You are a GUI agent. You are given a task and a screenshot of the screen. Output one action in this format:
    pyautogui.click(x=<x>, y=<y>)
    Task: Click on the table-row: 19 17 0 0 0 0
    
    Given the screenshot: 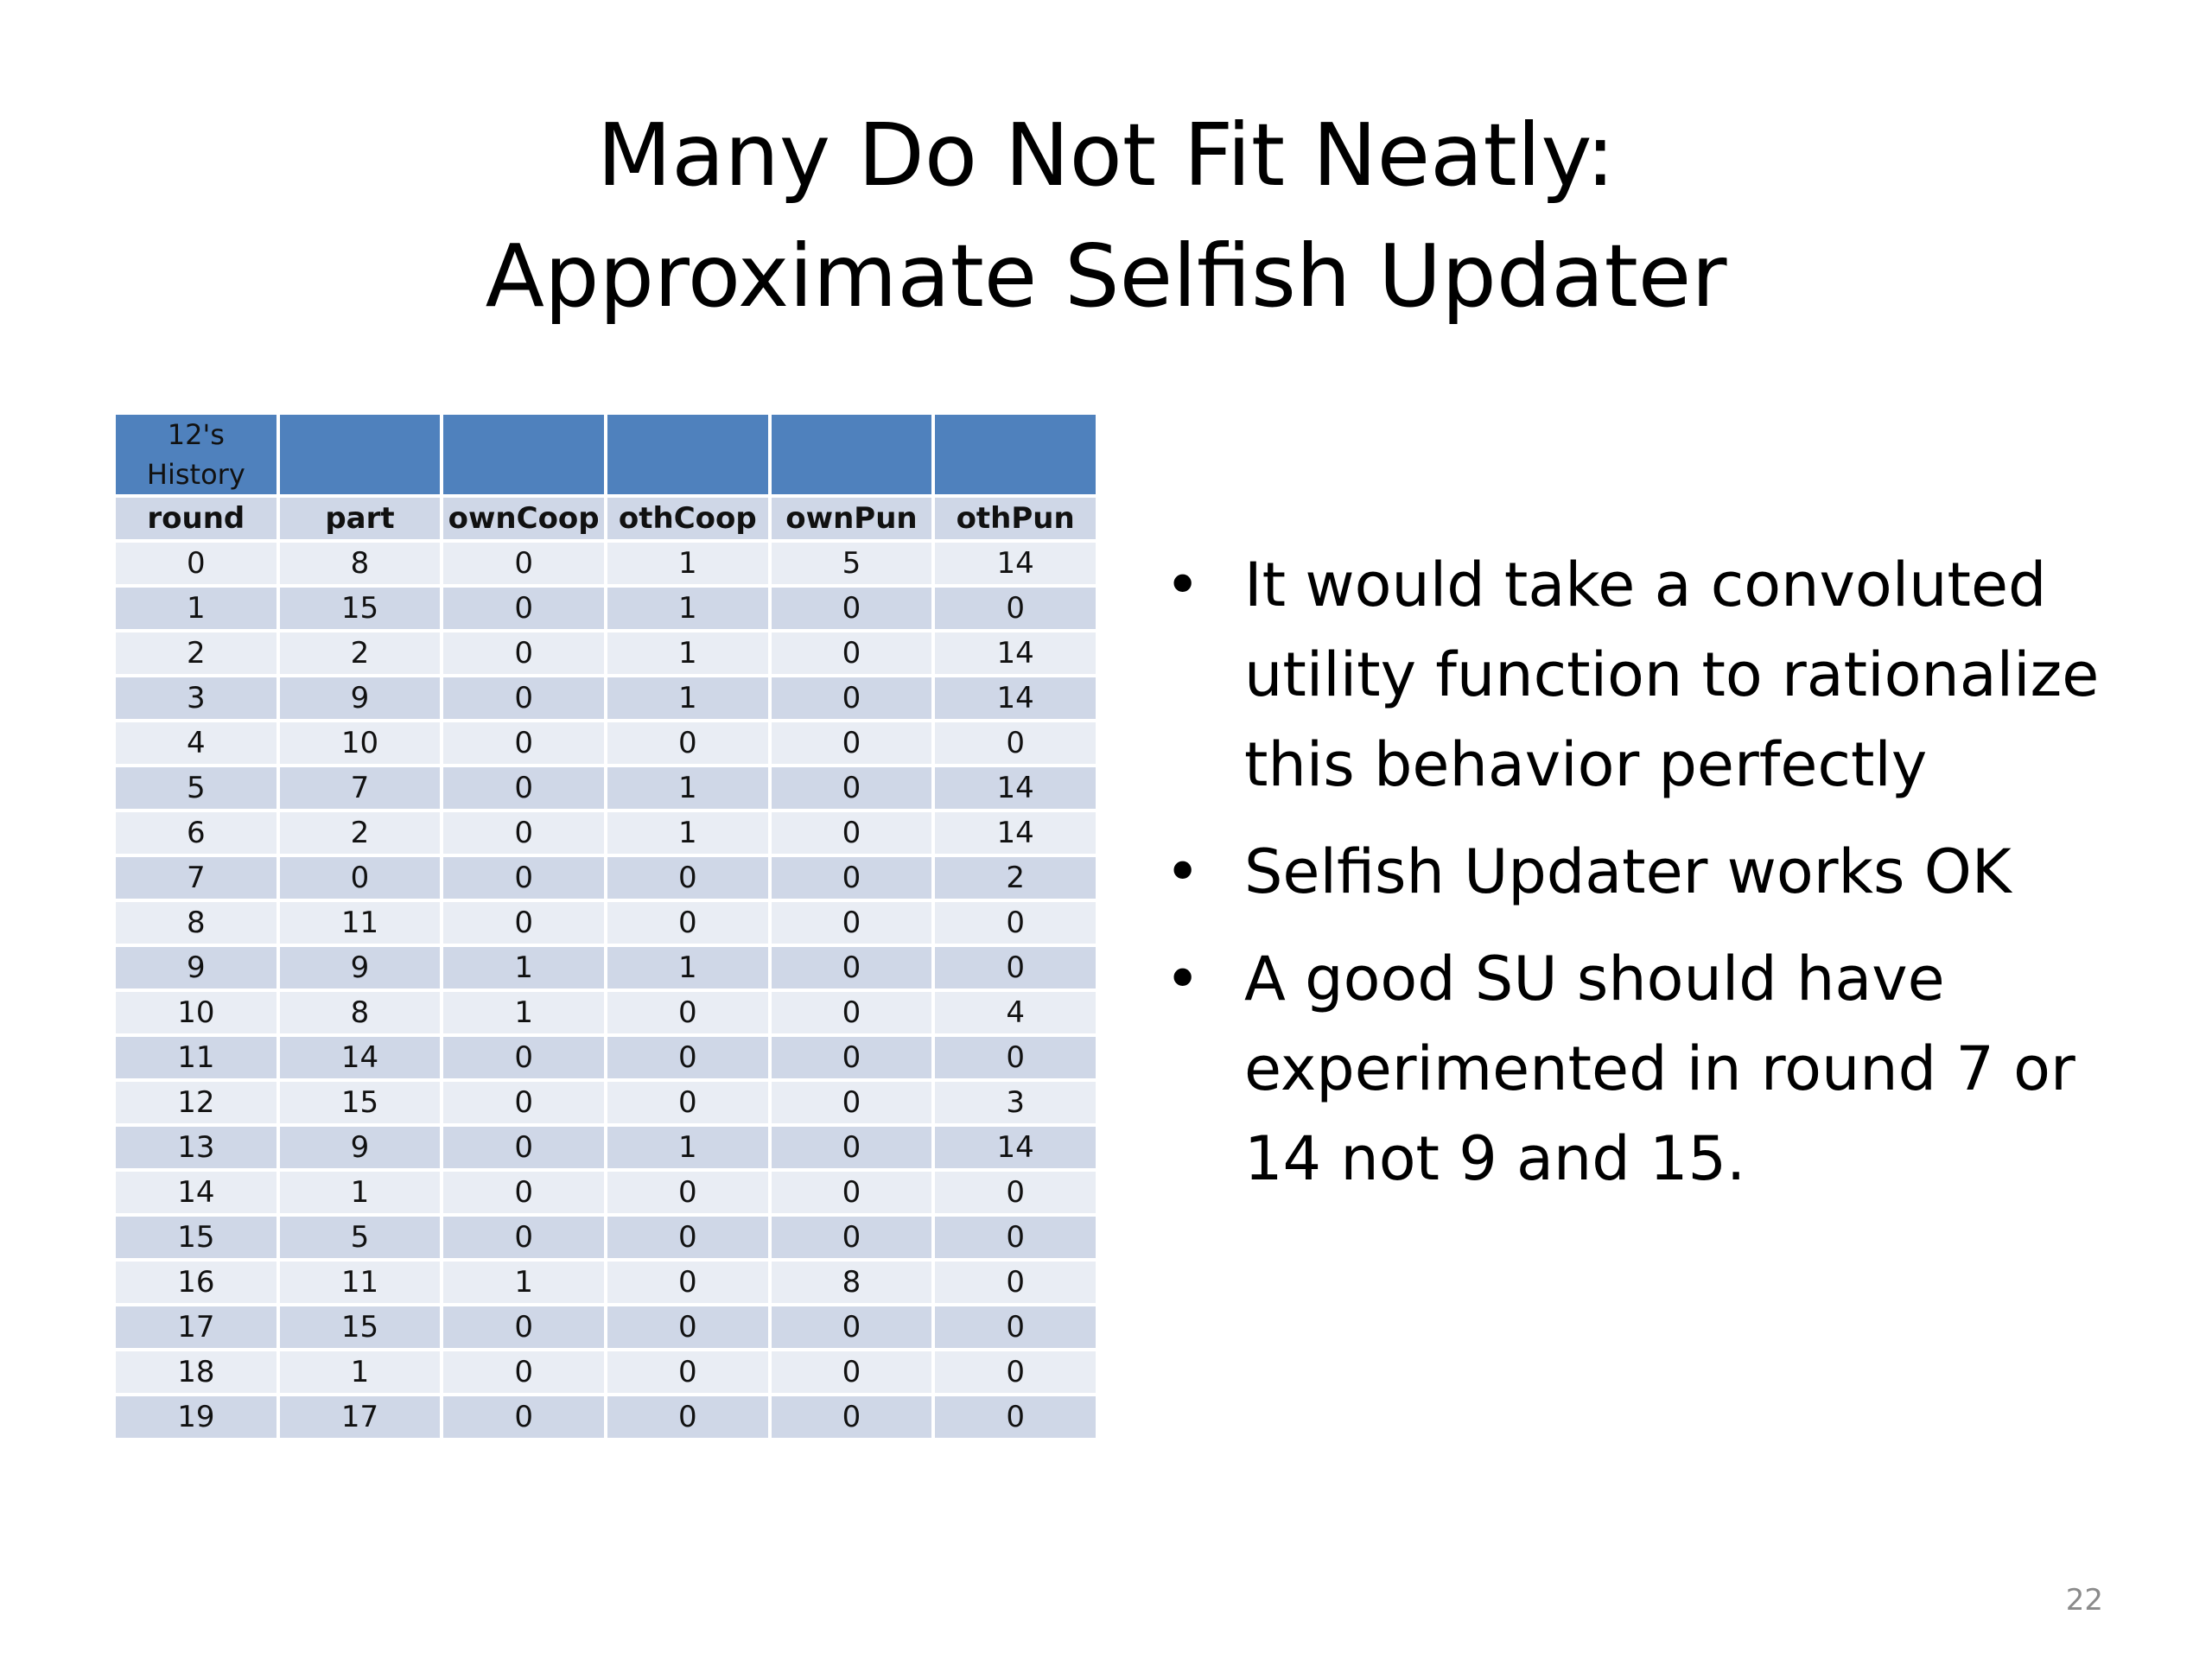 What is the action you would take?
    pyautogui.click(x=606, y=1417)
    